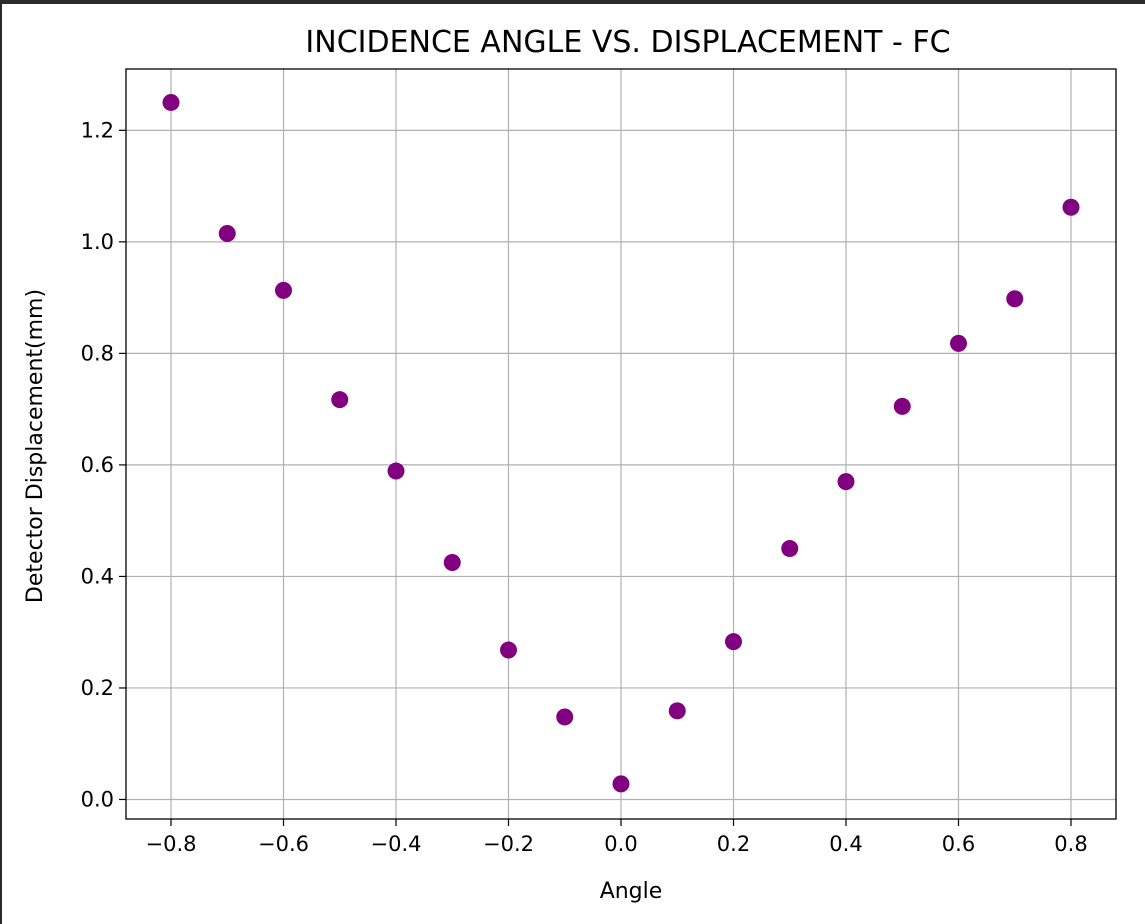  What do you see at coordinates (35, 446) in the screenshot?
I see `y-axis-label: Detector Displacement(mm)` at bounding box center [35, 446].